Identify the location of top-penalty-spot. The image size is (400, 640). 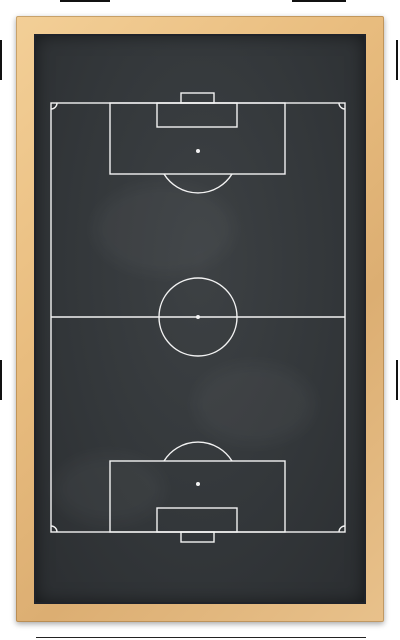
(198, 151).